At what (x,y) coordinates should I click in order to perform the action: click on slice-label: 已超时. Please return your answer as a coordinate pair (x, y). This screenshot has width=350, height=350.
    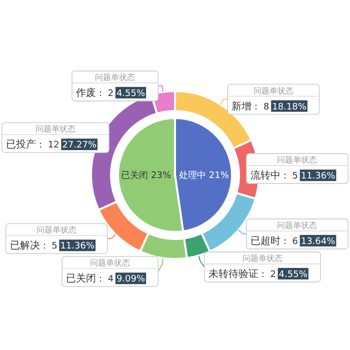
    Looking at the image, I should click on (265, 240).